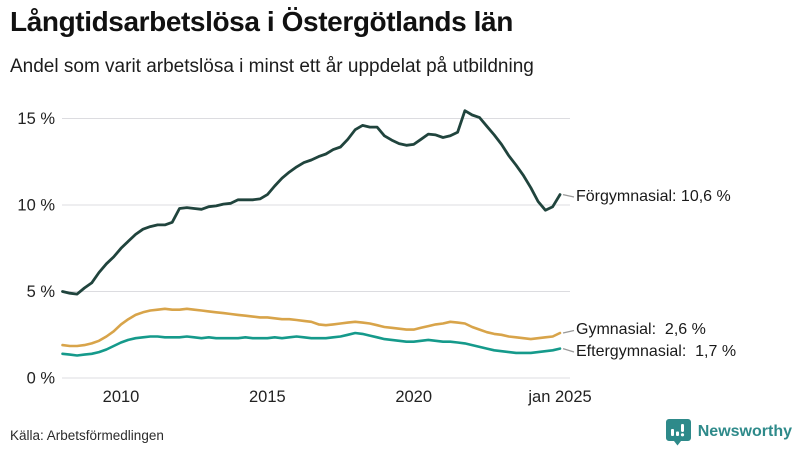 The height and width of the screenshot is (450, 800). I want to click on y-tick-label: 15 %, so click(36, 119).